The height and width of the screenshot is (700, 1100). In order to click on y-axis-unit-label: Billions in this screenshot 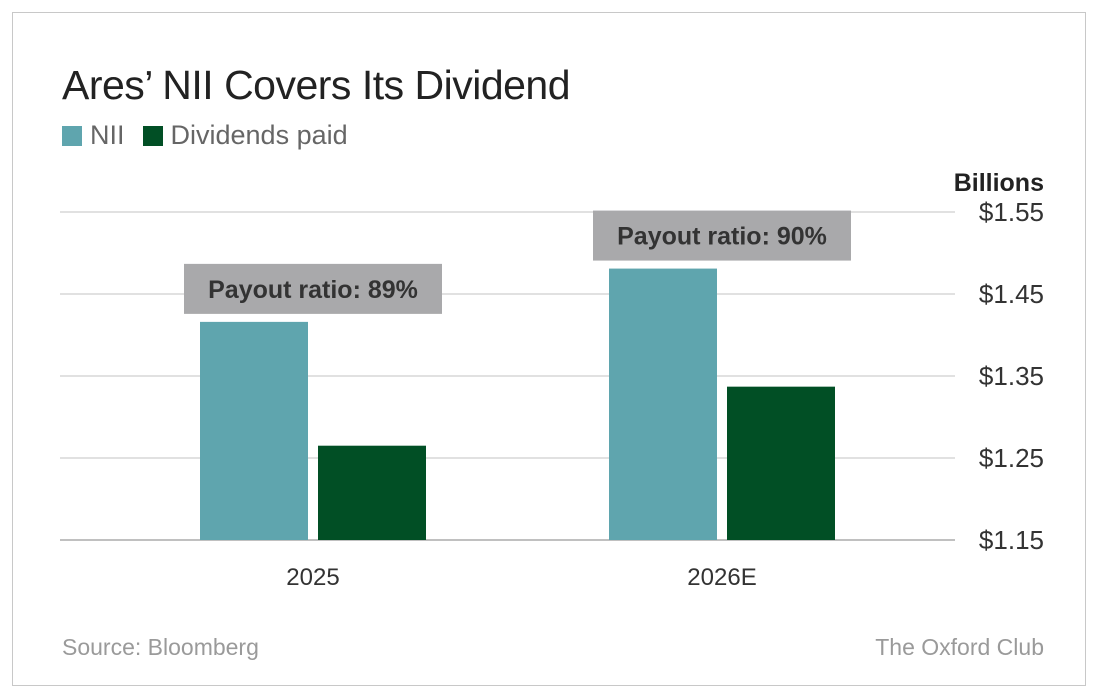, I will do `click(999, 183)`.